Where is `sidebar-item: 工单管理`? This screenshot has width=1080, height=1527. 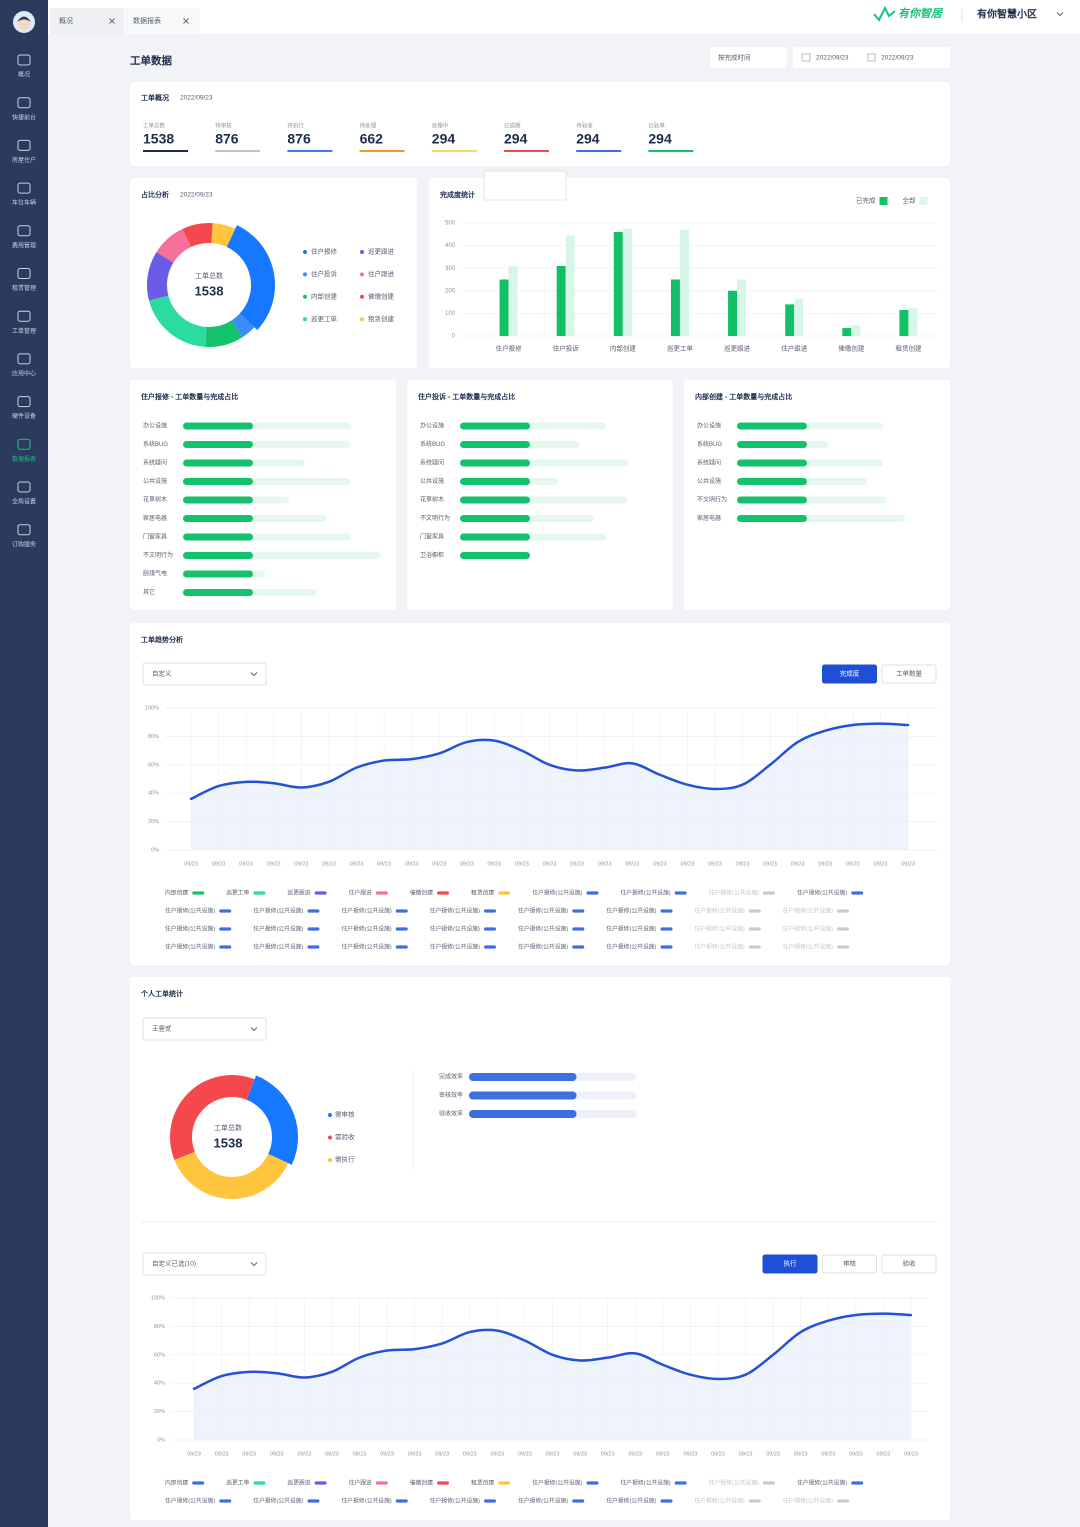 sidebar-item: 工单管理 is located at coordinates (24, 331).